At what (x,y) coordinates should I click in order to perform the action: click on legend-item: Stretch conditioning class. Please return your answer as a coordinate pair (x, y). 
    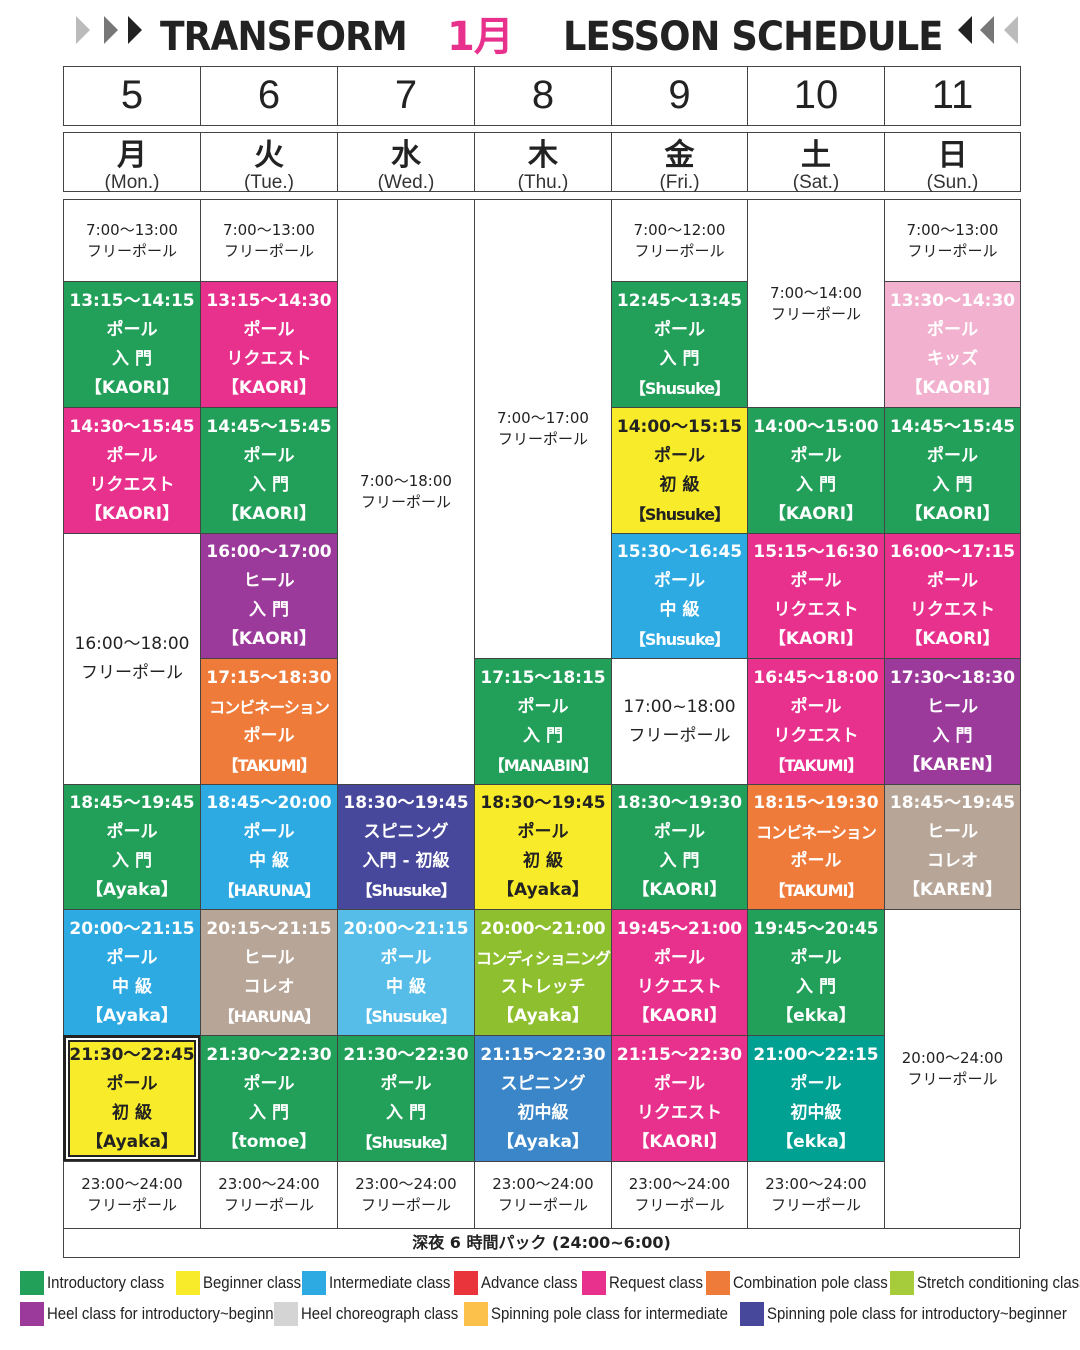
    Looking at the image, I should click on (985, 1283).